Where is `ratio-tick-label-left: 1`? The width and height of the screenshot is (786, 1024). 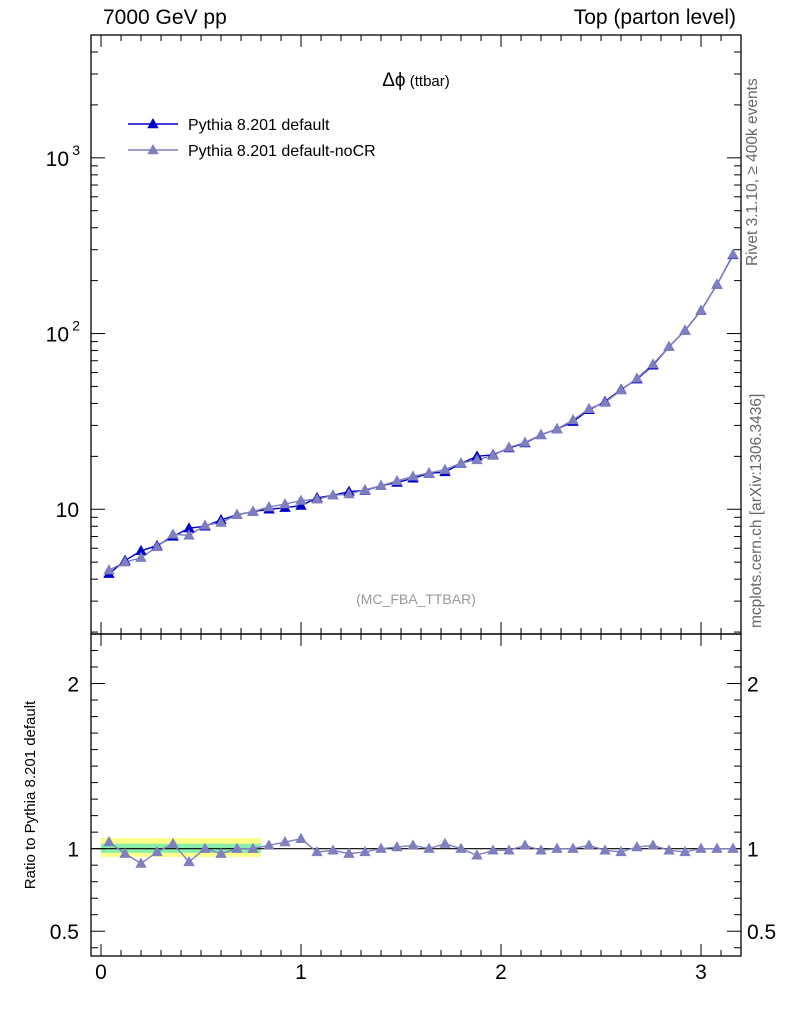 ratio-tick-label-left: 1 is located at coordinates (73, 850).